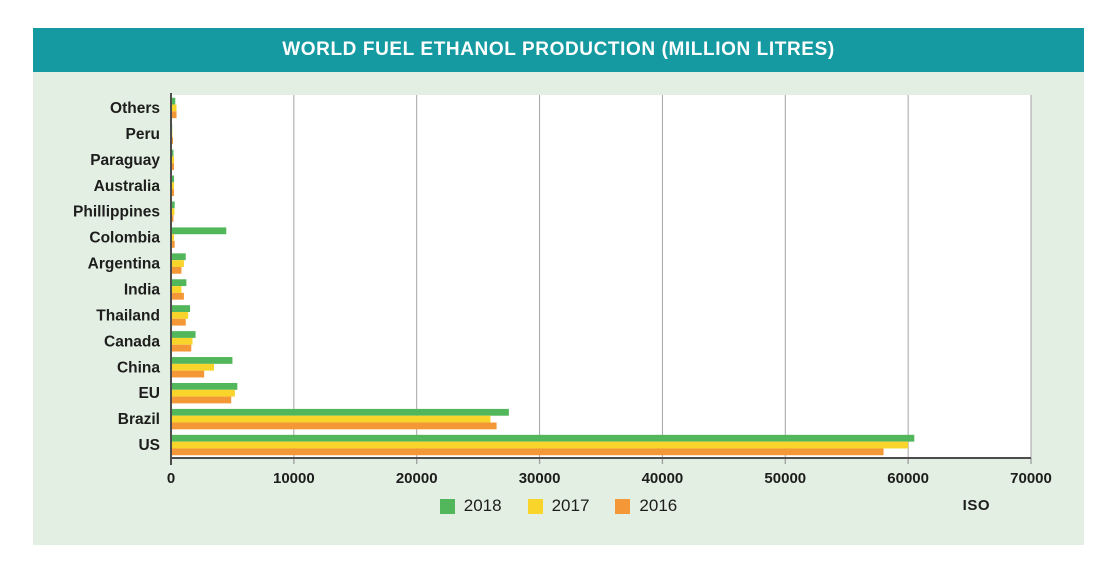 The height and width of the screenshot is (567, 1117). Describe the element at coordinates (124, 264) in the screenshot. I see `y-category-label: Argentina` at that location.